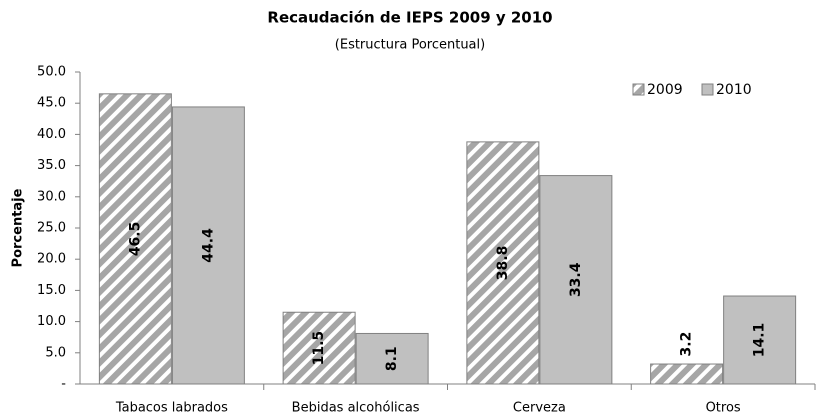 Image resolution: width=820 pixels, height=417 pixels. What do you see at coordinates (51, 165) in the screenshot?
I see `y-tick-label: 35.0` at bounding box center [51, 165].